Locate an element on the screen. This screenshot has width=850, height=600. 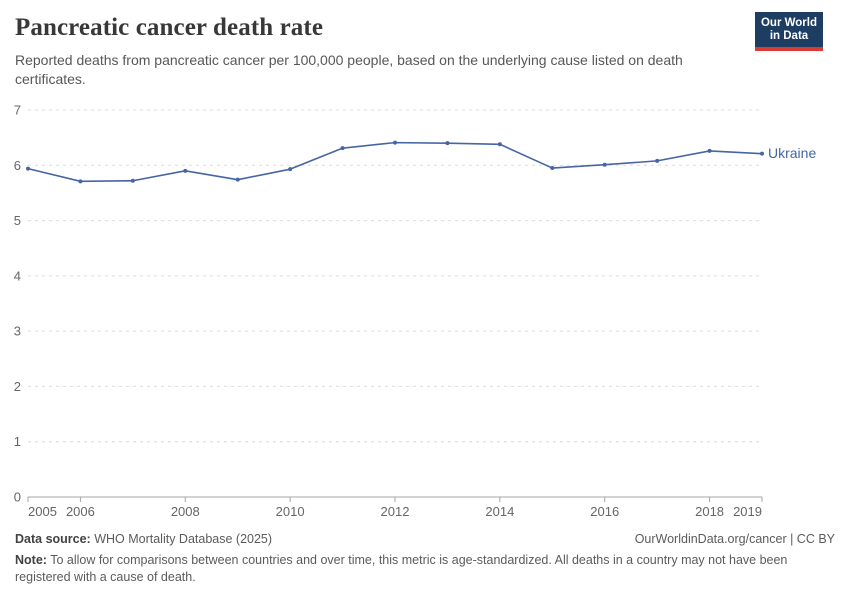
rights-link: OurWorldinData.org/cancer | CC BY is located at coordinates (734, 539).